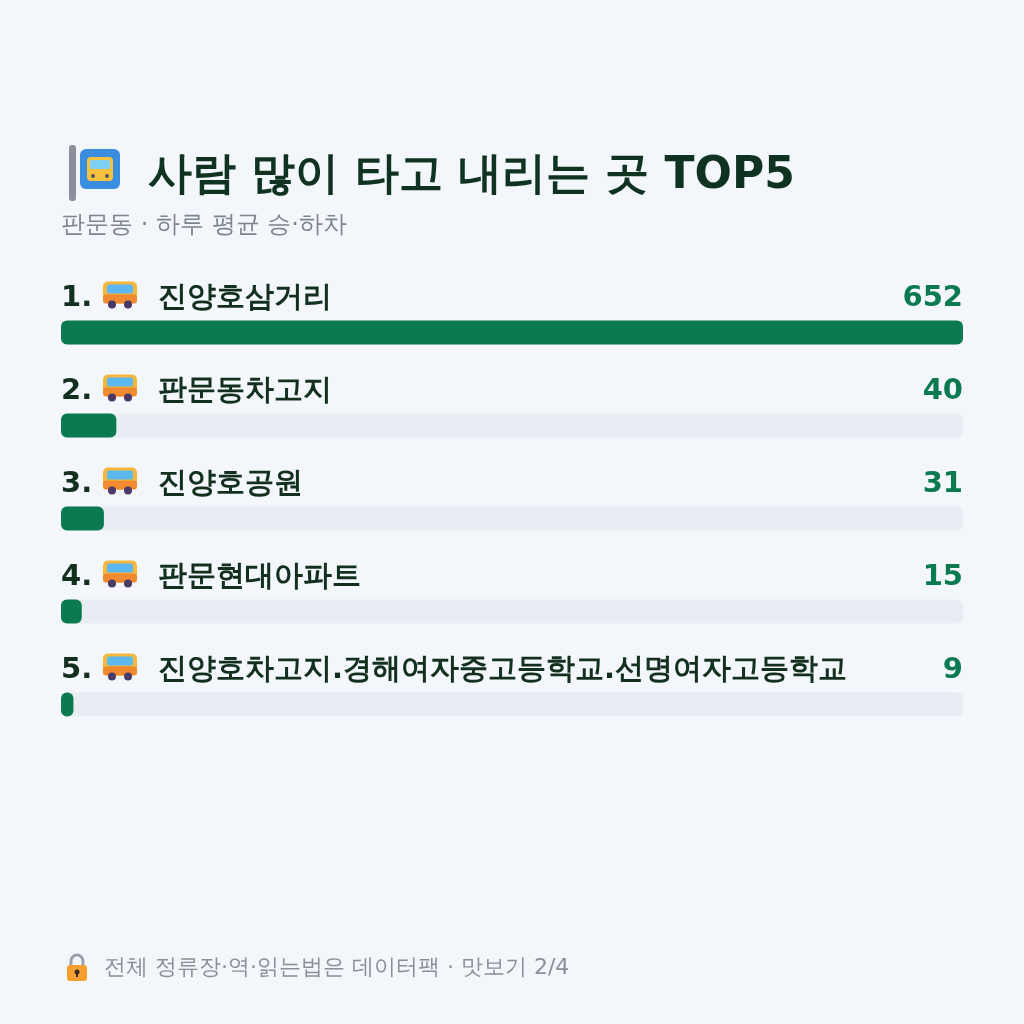 The height and width of the screenshot is (1024, 1024). Describe the element at coordinates (197, 388) in the screenshot. I see `category-label: 2. 판문동차고지` at that location.